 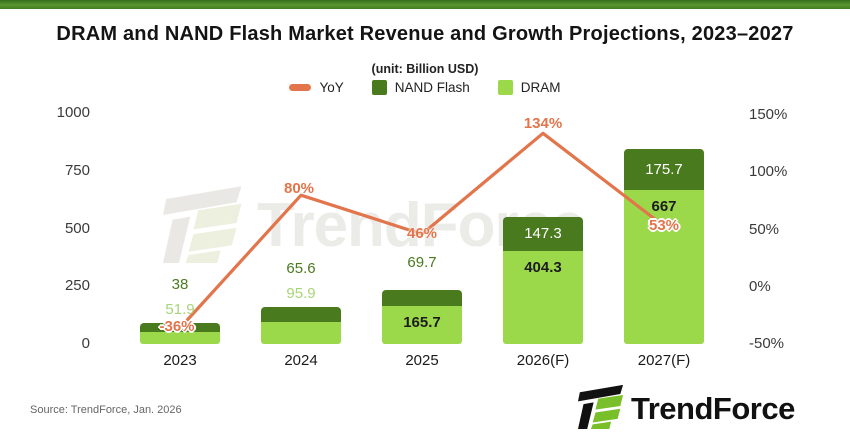 I want to click on bar-segment-nand-2024, so click(x=301, y=314).